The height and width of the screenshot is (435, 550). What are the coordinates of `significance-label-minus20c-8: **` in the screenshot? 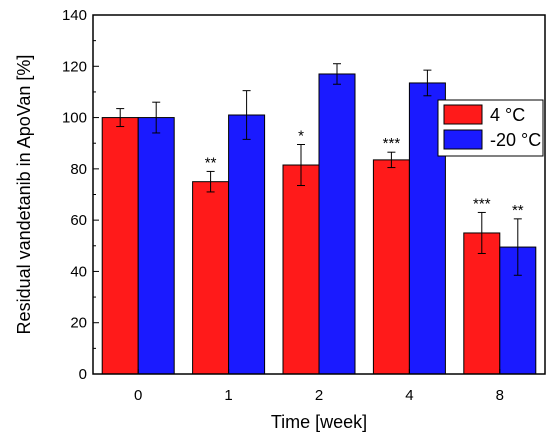 It's located at (518, 210).